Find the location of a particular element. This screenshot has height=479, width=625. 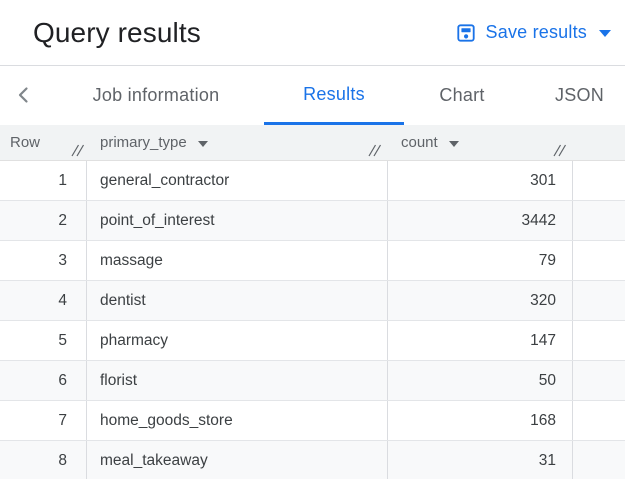

primary-type-cell: point_of_interest is located at coordinates (237, 220).